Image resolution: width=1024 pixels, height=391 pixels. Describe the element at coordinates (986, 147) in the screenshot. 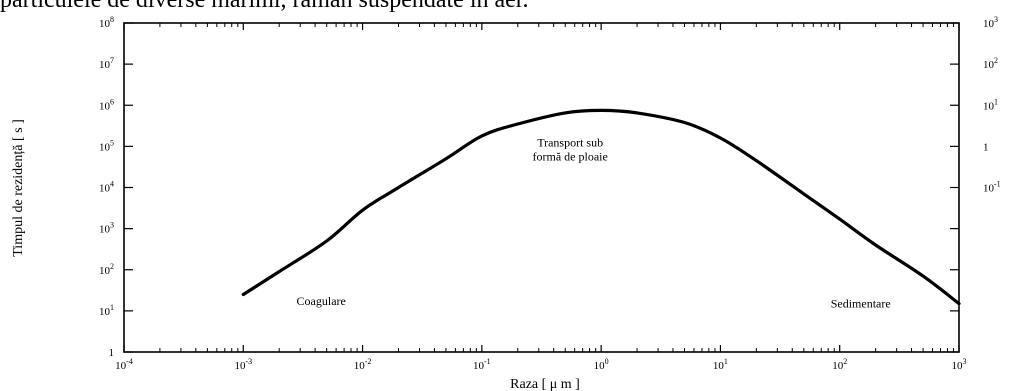

I see `right-tick-label: 1` at that location.